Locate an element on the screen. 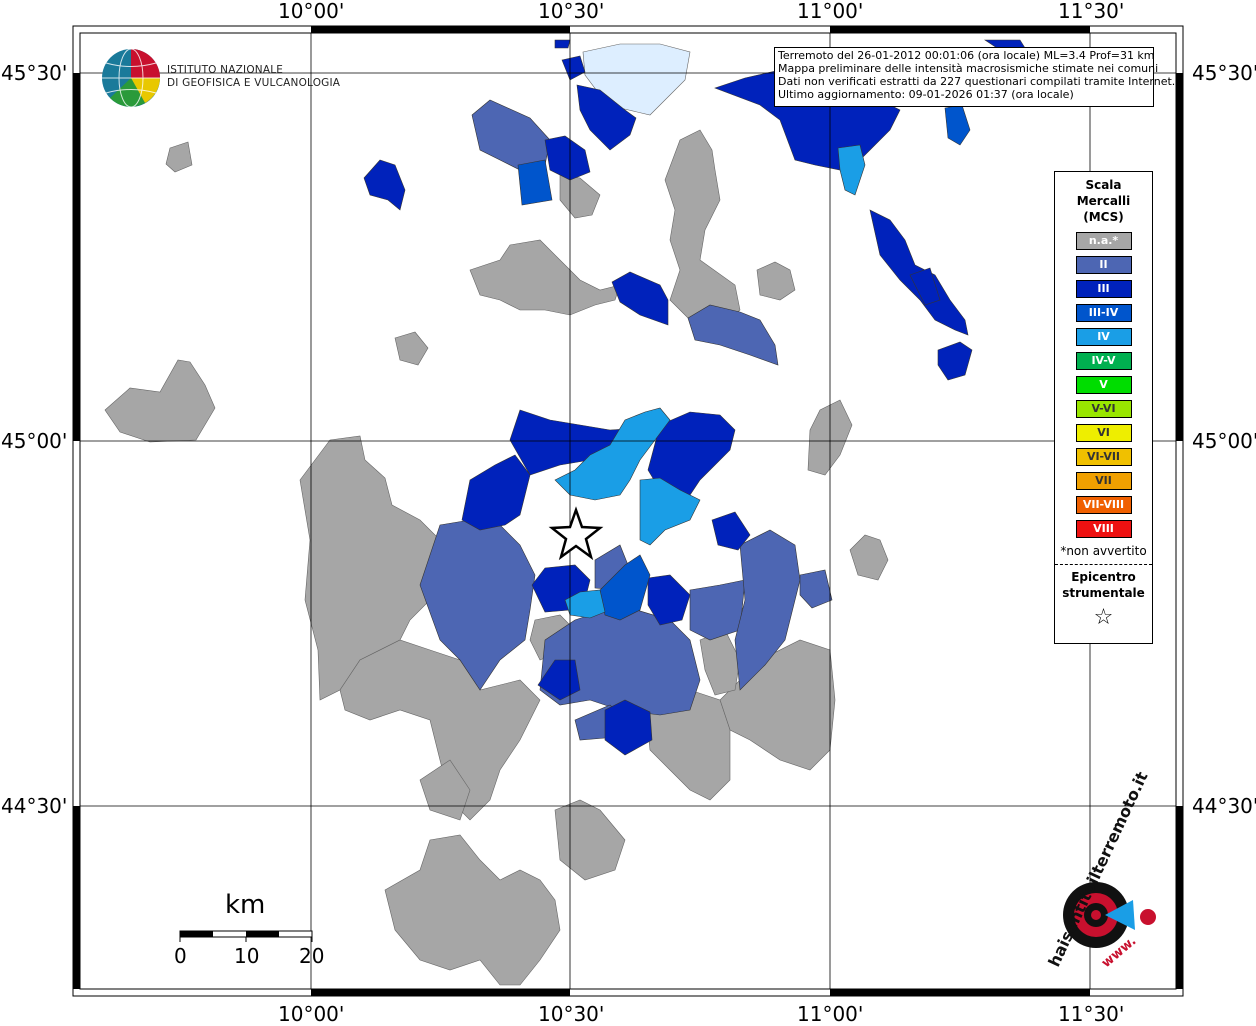 The image size is (1256, 1026). scale-unit: km is located at coordinates (245, 905).